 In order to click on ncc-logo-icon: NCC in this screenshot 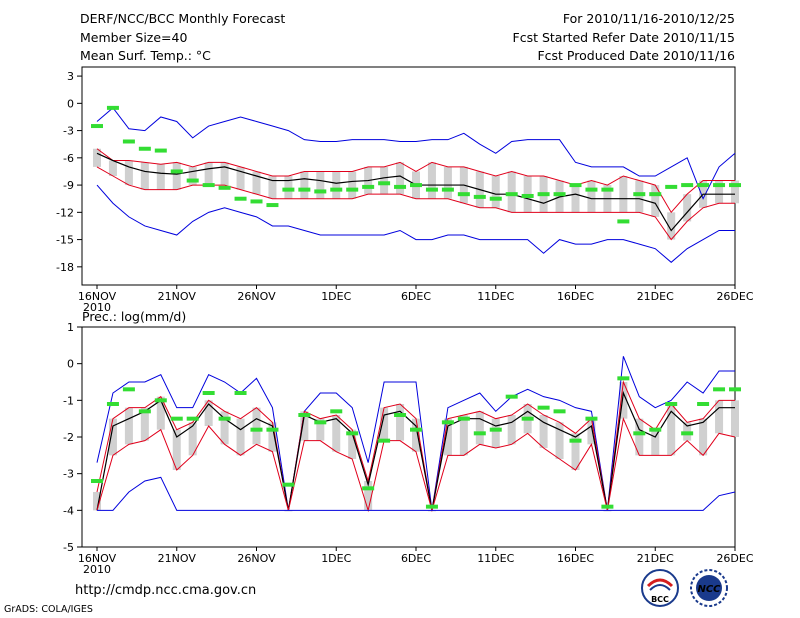, I will do `click(709, 588)`.